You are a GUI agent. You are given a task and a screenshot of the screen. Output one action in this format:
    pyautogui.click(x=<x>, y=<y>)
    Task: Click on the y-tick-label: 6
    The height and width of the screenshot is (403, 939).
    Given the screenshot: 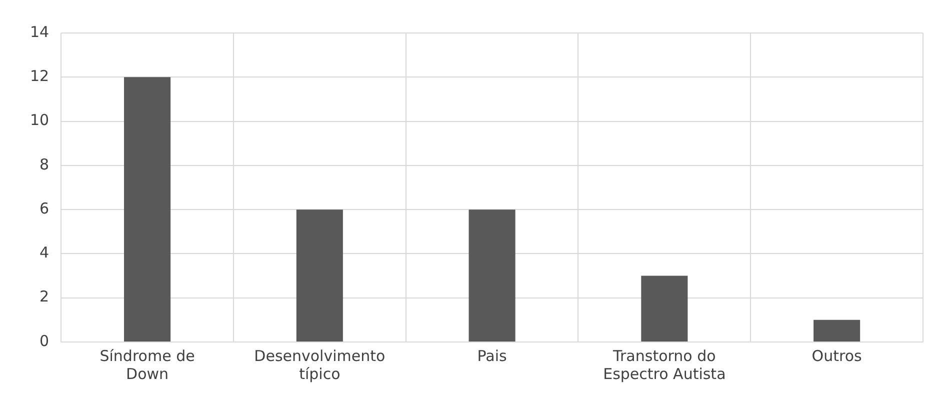 What is the action you would take?
    pyautogui.click(x=45, y=208)
    